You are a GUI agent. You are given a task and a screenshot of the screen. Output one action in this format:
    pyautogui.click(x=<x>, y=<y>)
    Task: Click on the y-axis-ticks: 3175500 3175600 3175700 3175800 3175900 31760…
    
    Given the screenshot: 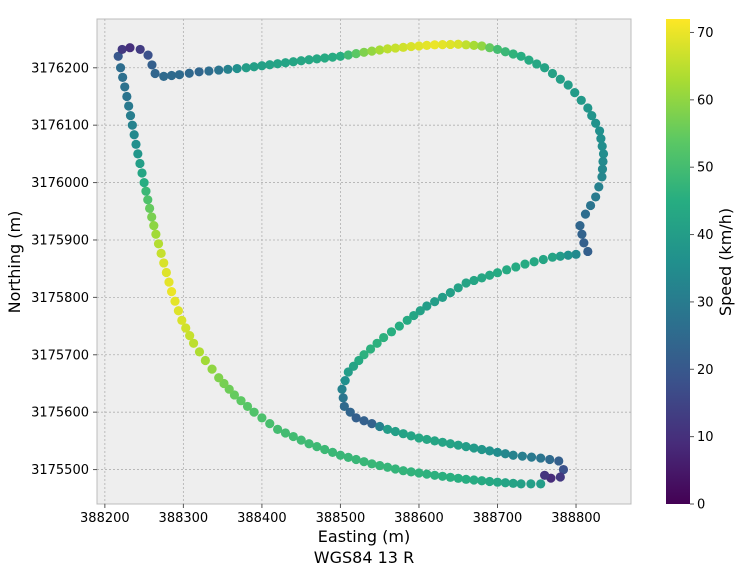 What is the action you would take?
    pyautogui.click(x=64, y=269)
    